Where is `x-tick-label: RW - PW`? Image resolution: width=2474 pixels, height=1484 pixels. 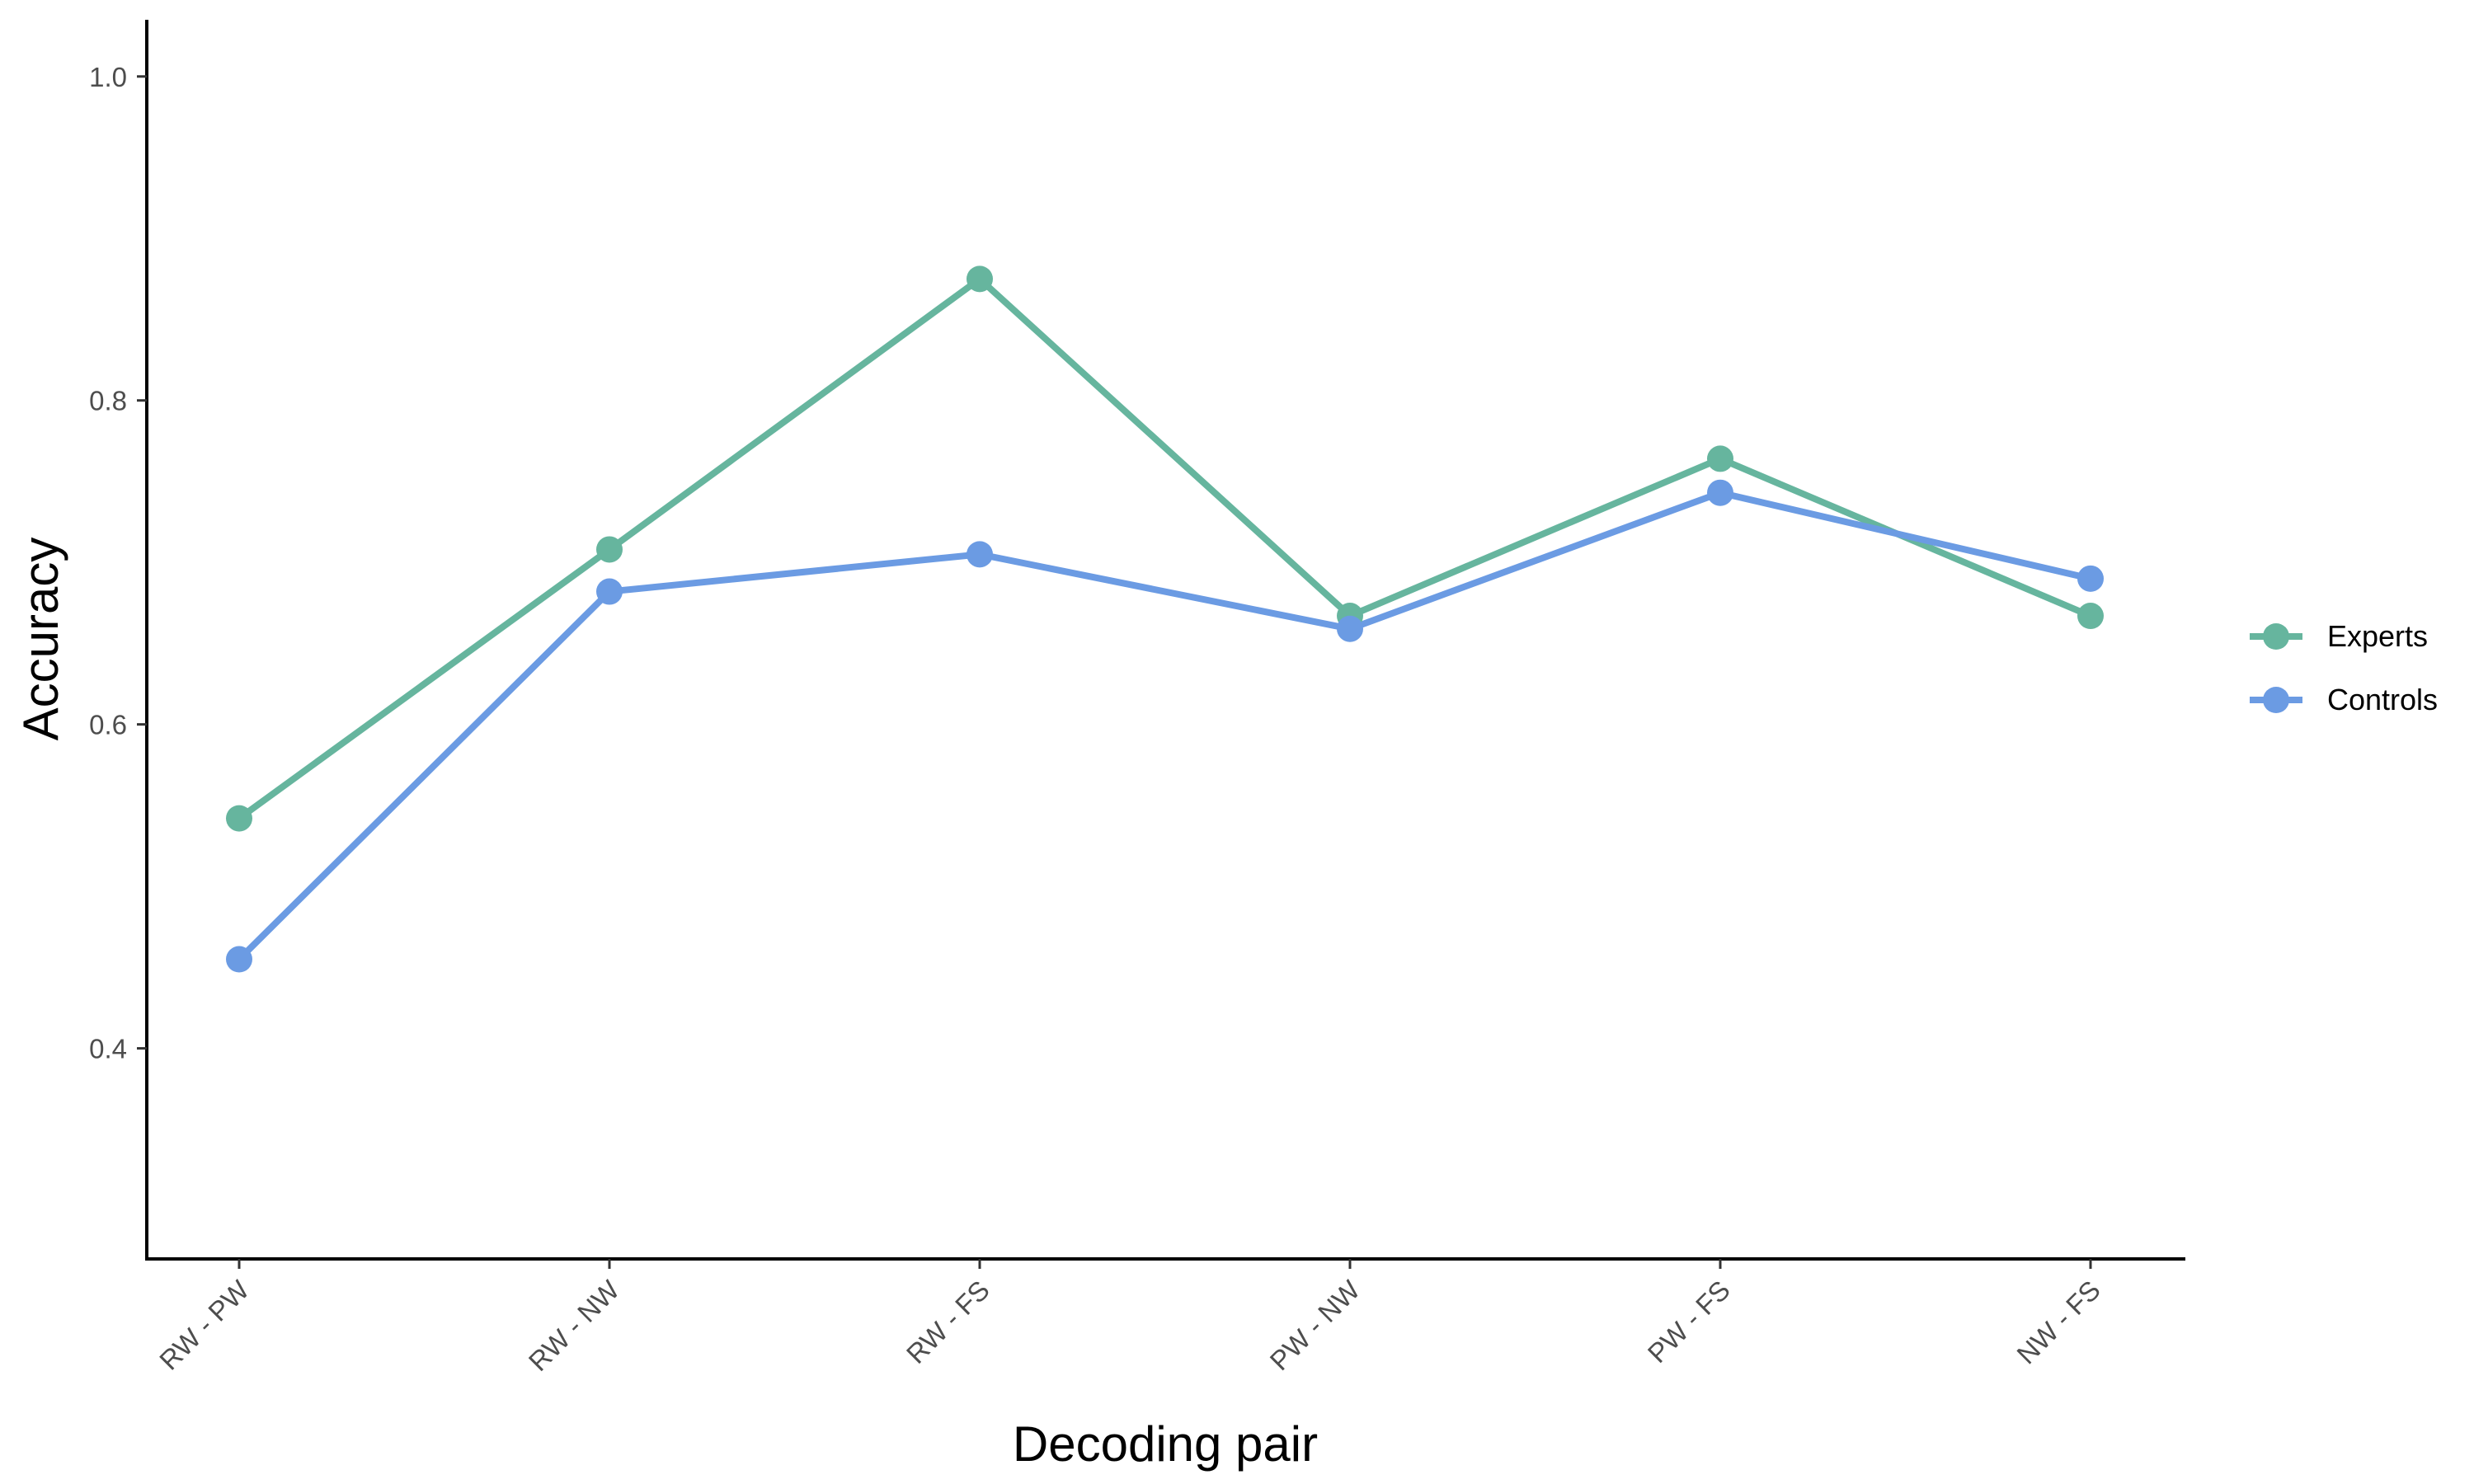 x-tick-label: RW - PW is located at coordinates (204, 1325).